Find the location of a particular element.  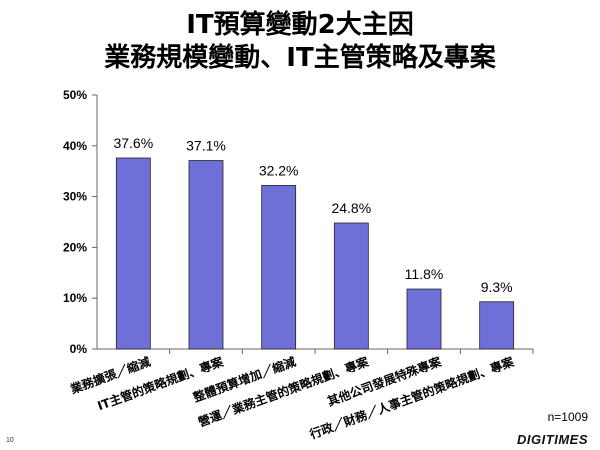

category-label: IT主管的策略規劃、專案 is located at coordinates (160, 383).